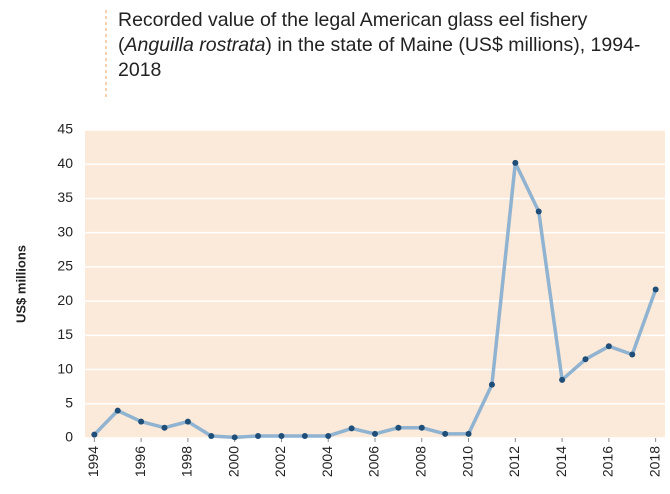 The image size is (670, 494). What do you see at coordinates (187, 461) in the screenshot?
I see `x-tick-label: 1998` at bounding box center [187, 461].